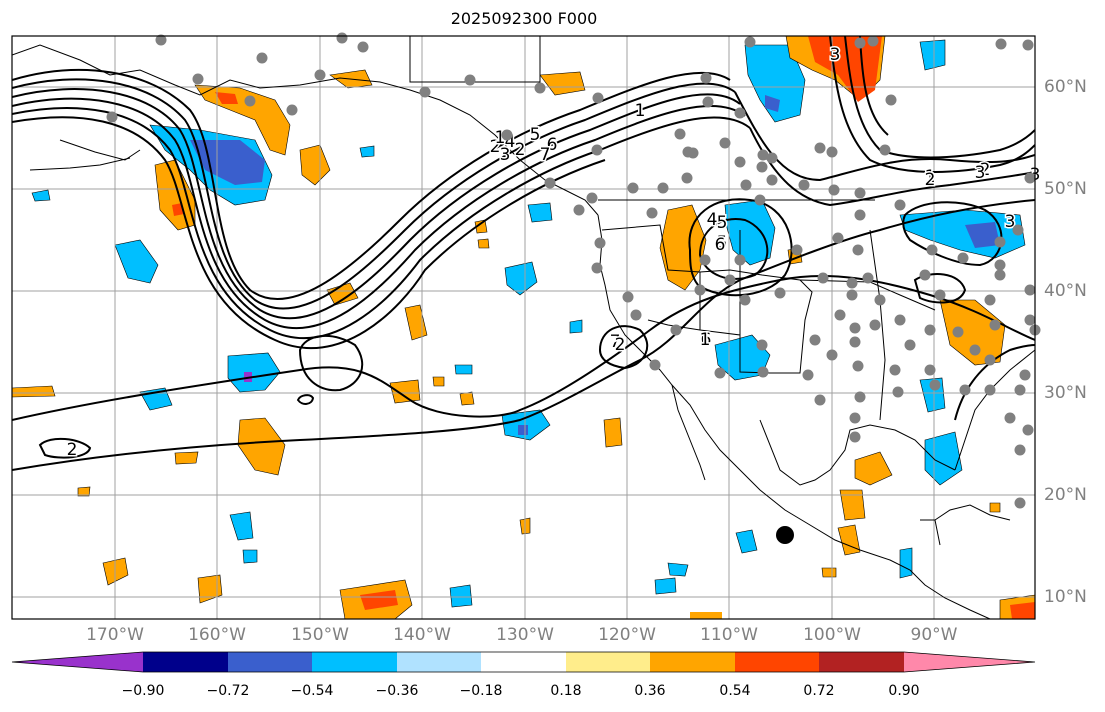 The height and width of the screenshot is (712, 1105). Describe the element at coordinates (523, 430) in the screenshot. I see `anomaly-purple` at that location.